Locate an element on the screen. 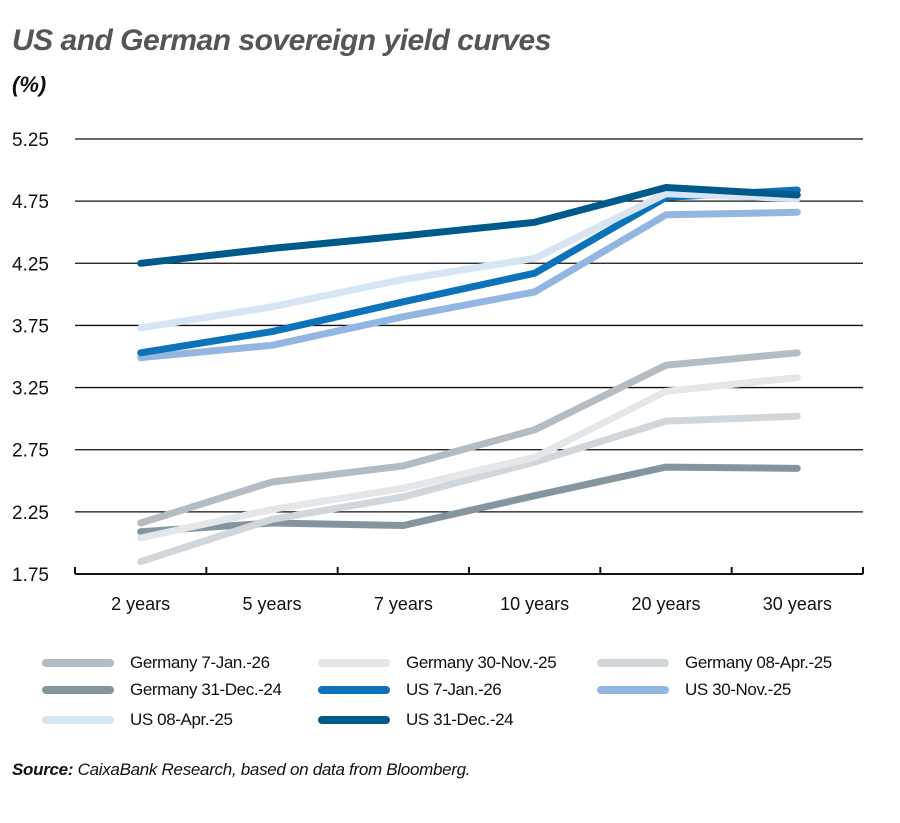 Image resolution: width=900 pixels, height=823 pixels. legend-label: Germany 31-Dec.-24 is located at coordinates (206, 689).